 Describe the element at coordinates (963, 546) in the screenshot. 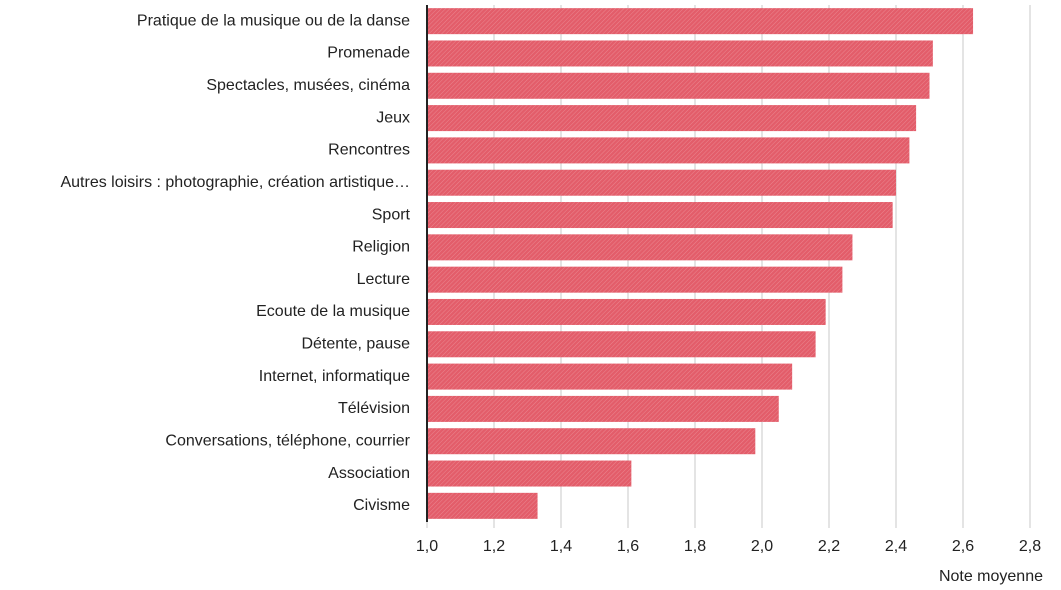

I see `x-tick-label: 2,6` at that location.